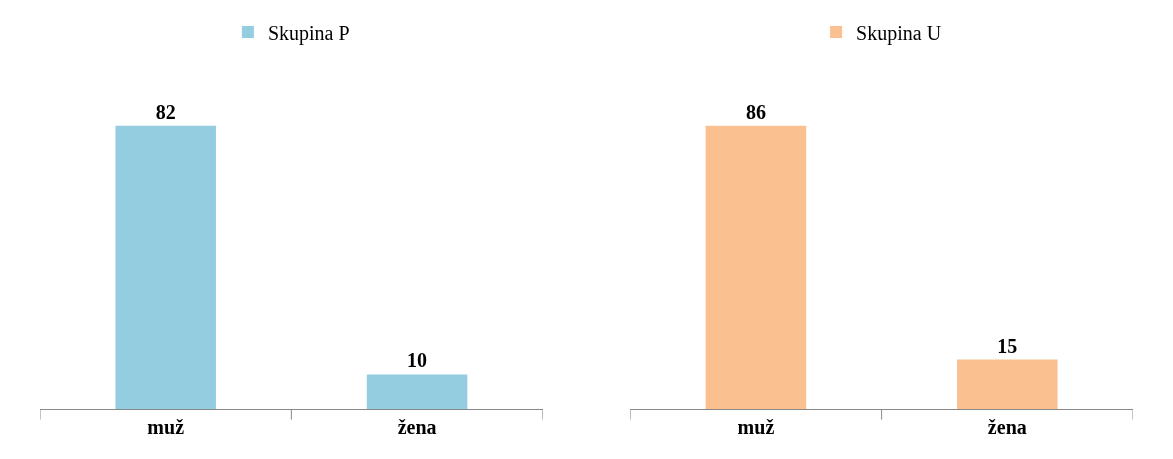 The image size is (1173, 459). Describe the element at coordinates (1007, 345) in the screenshot. I see `data-label: 15` at that location.